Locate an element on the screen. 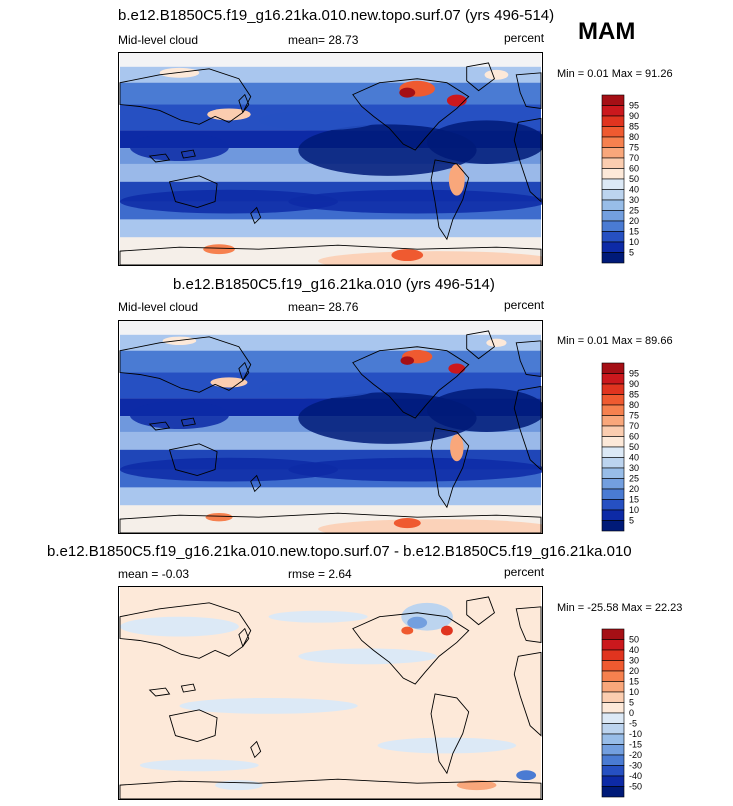 This screenshot has height=806, width=733. colorbar-tick-label: 50 is located at coordinates (634, 179).